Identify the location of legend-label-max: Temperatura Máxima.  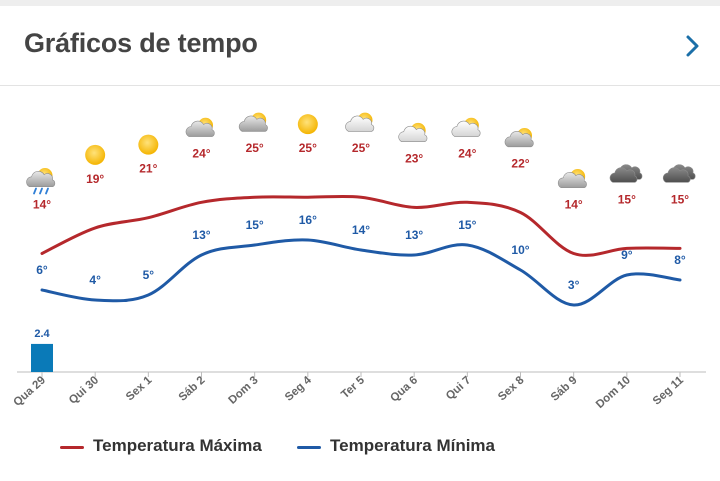
(177, 445).